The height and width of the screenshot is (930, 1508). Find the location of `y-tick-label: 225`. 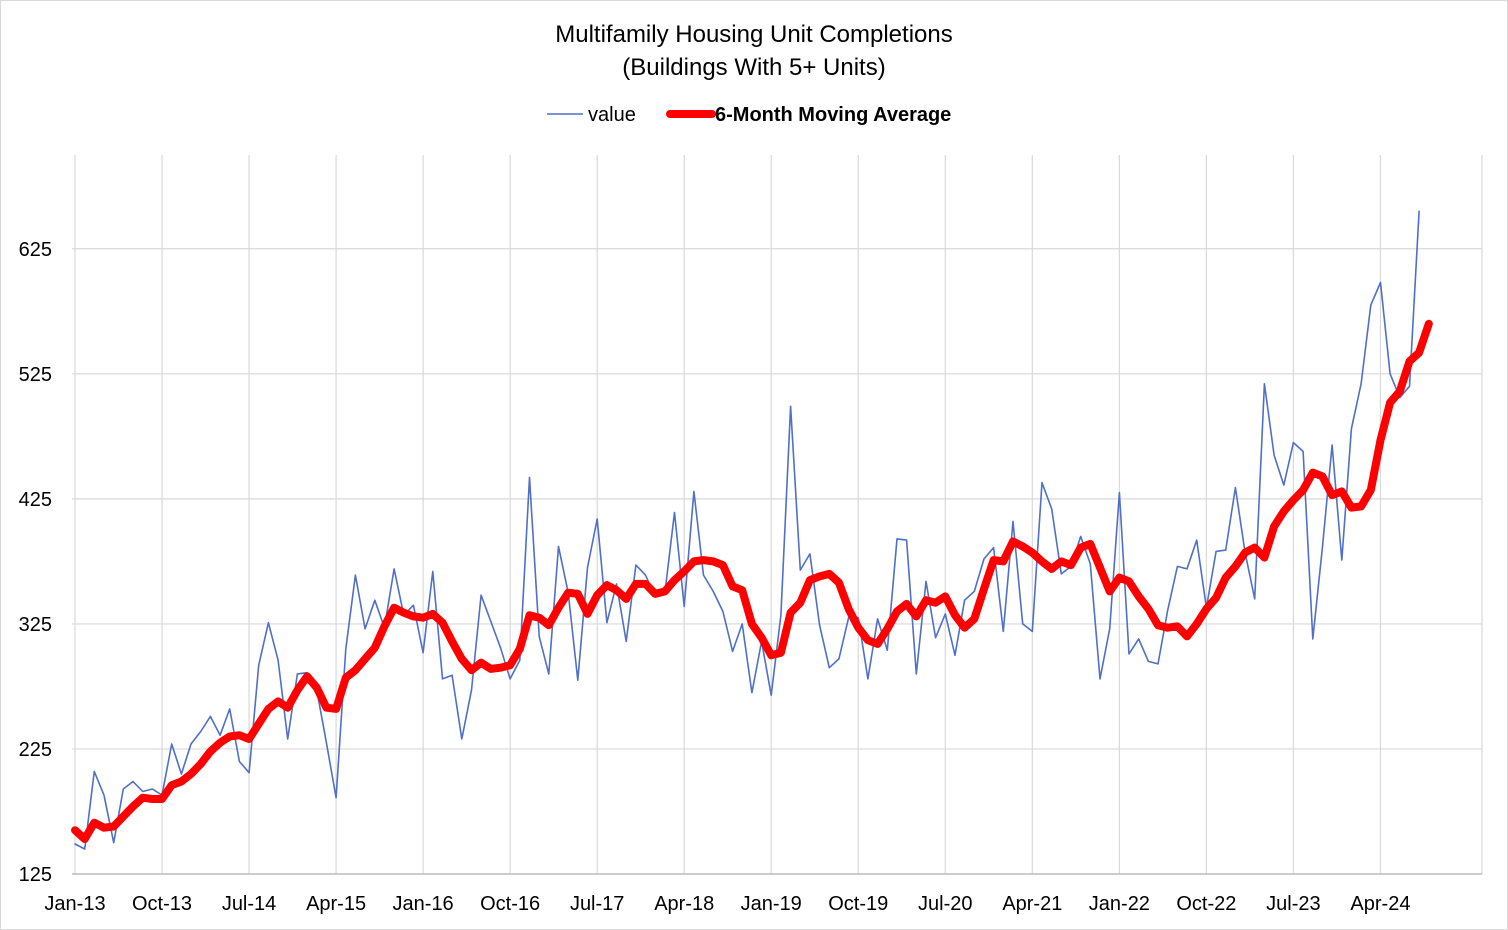

y-tick-label: 225 is located at coordinates (35, 750).